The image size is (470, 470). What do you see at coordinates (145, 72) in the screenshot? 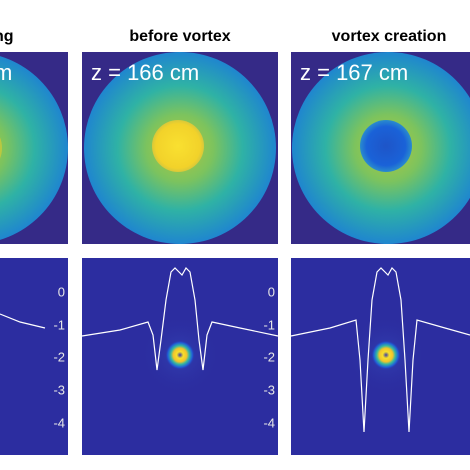
I see `z-label: z = 166 cm` at bounding box center [145, 72].